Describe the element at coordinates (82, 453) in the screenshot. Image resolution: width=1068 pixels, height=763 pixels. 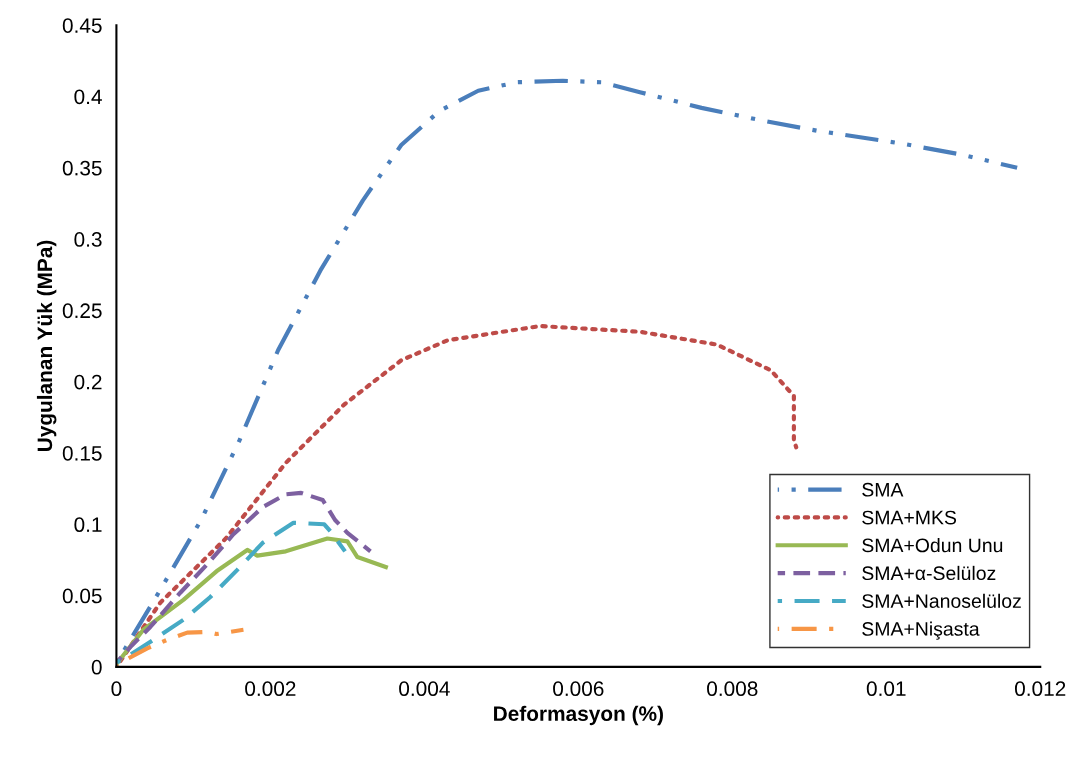
I see `y-tick-label: 0.15` at that location.